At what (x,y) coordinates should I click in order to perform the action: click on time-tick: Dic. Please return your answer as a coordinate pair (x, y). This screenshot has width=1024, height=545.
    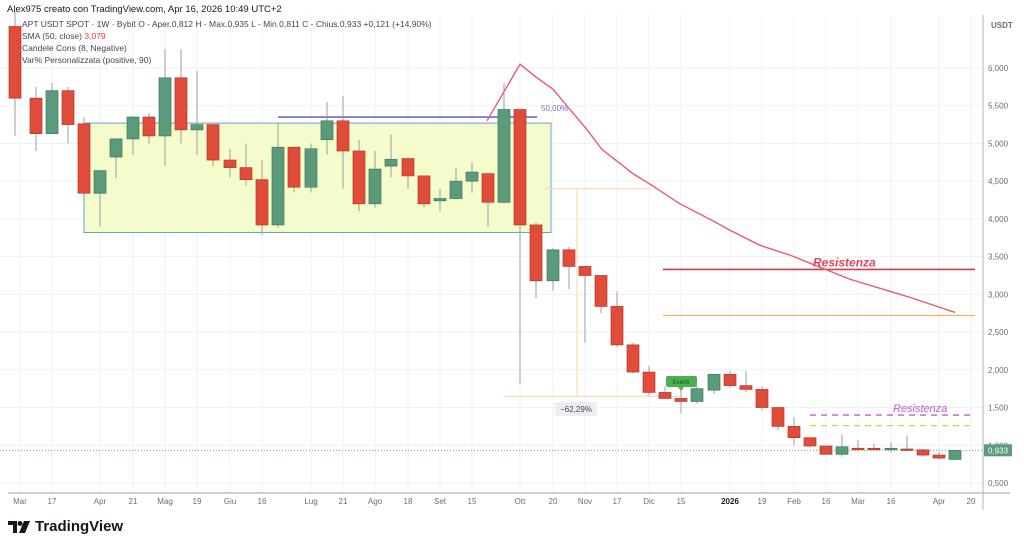
    Looking at the image, I should click on (649, 501).